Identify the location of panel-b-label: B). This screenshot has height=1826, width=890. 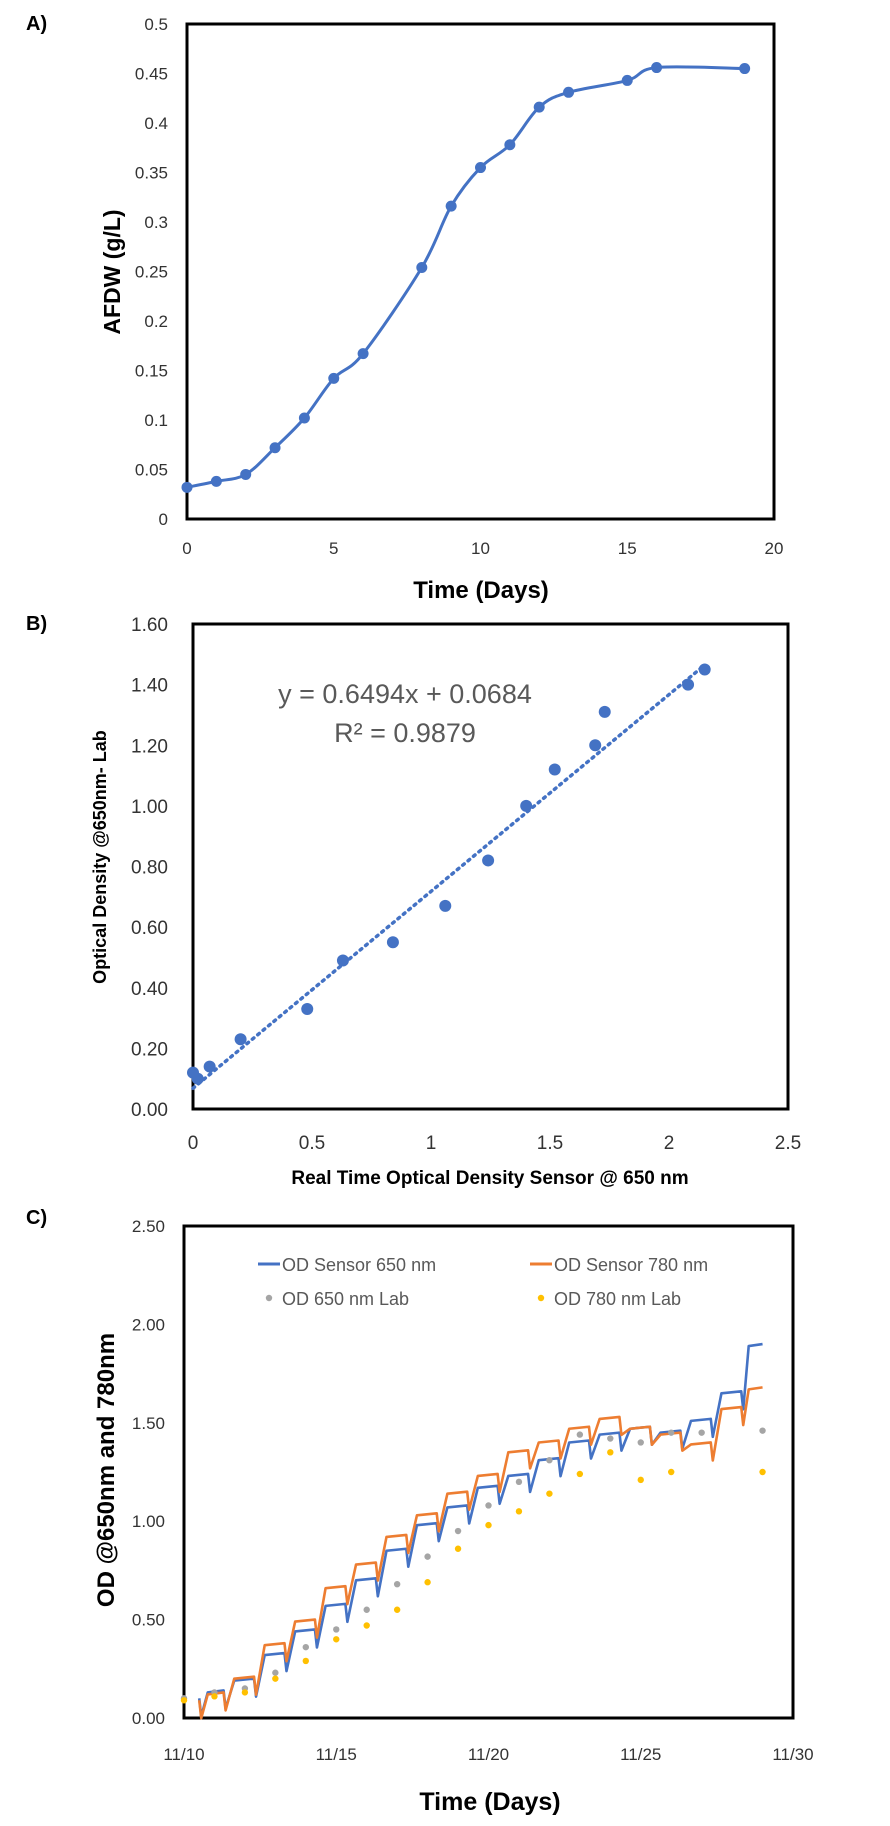
(36, 624).